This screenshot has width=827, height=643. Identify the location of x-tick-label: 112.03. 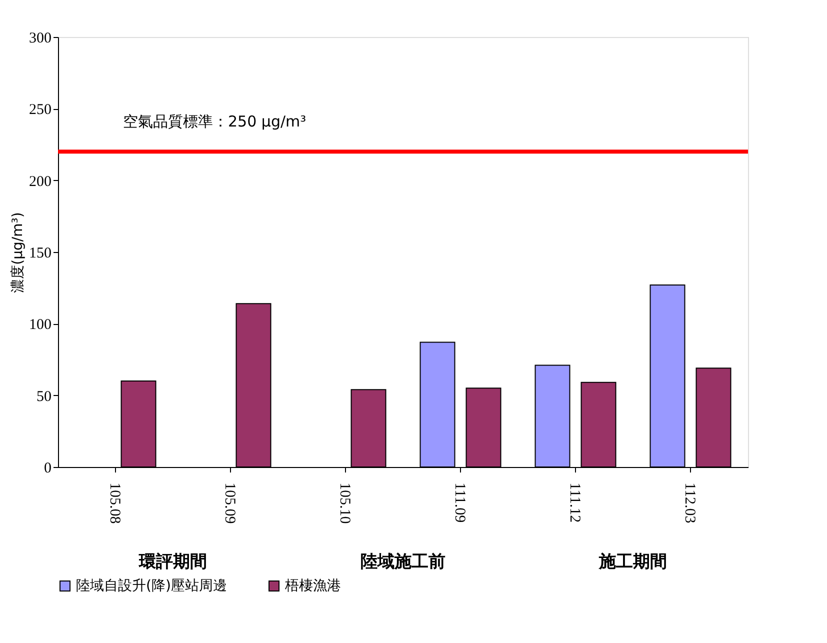
(690, 503).